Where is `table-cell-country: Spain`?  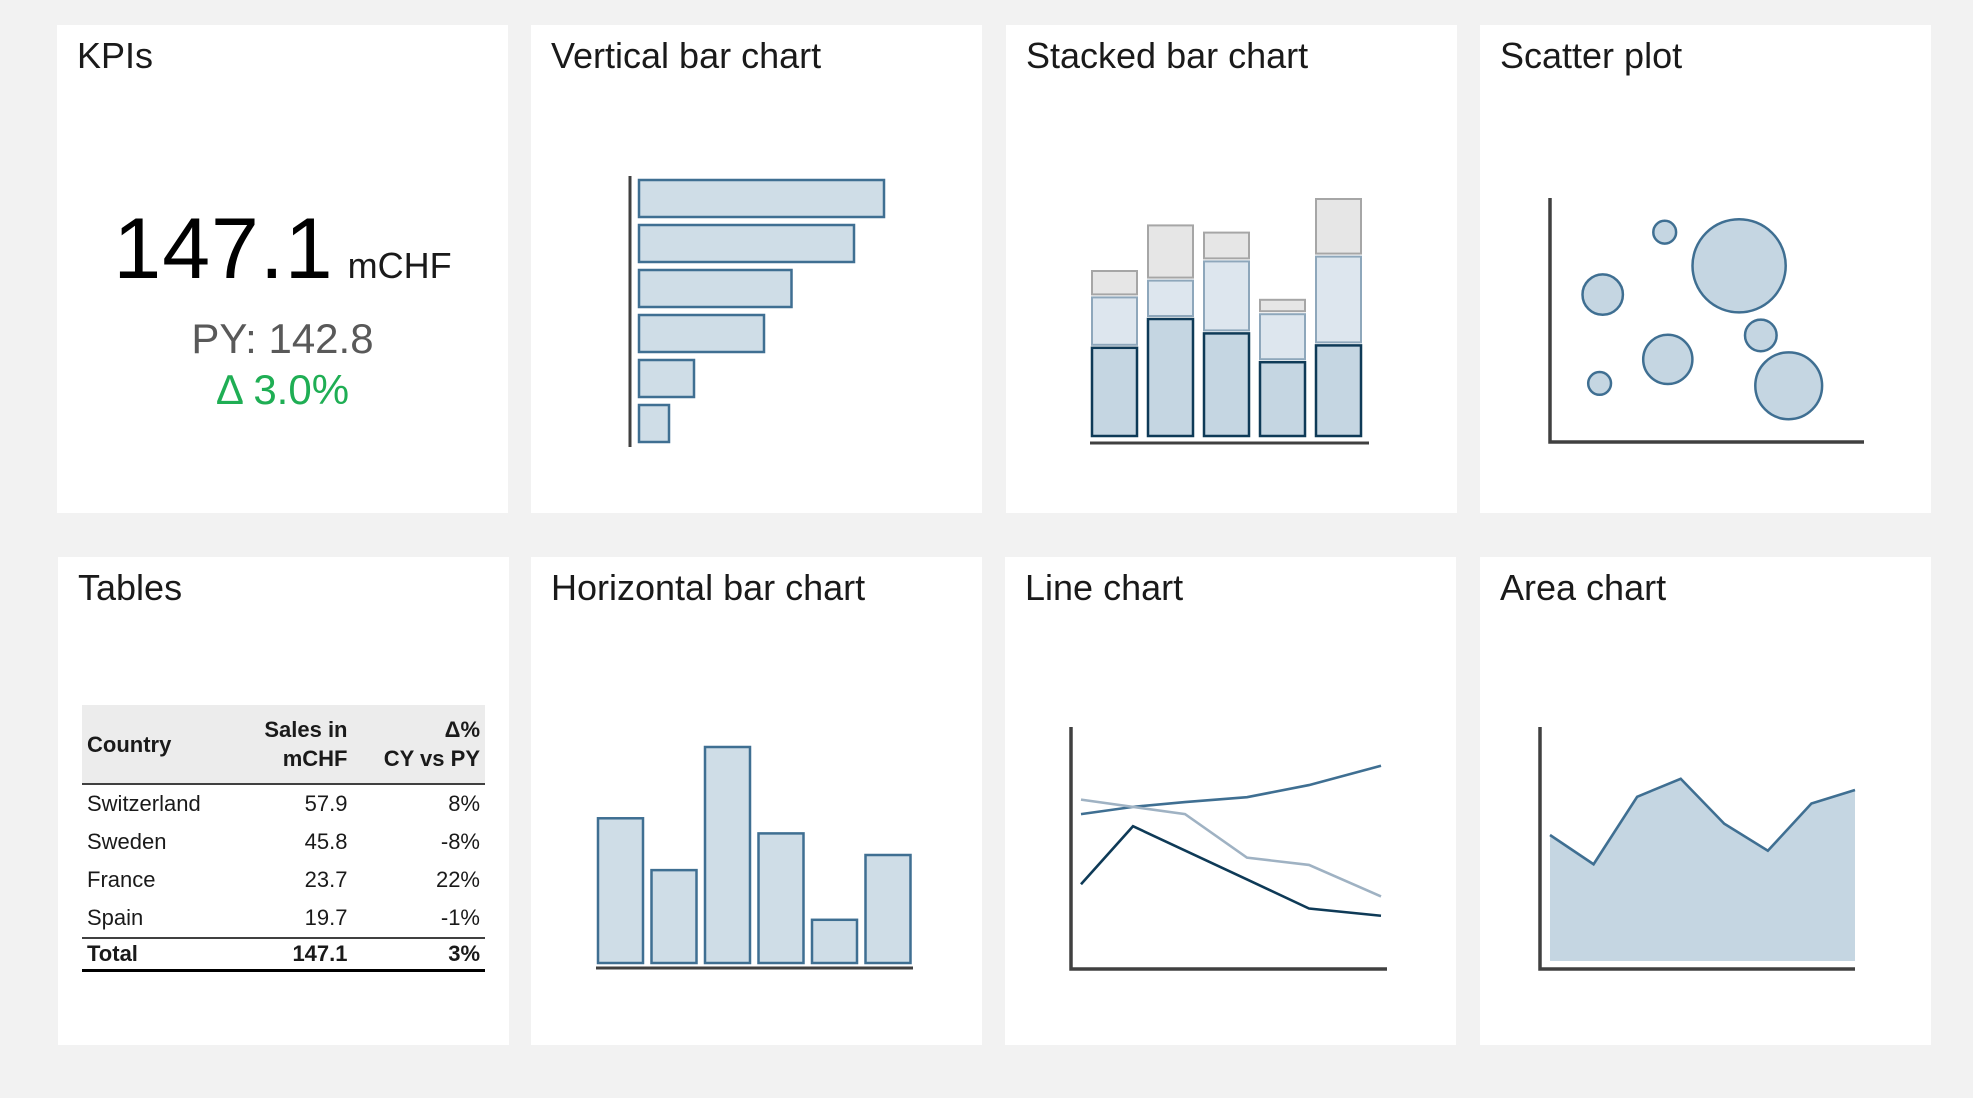 table-cell-country: Spain is located at coordinates (115, 917).